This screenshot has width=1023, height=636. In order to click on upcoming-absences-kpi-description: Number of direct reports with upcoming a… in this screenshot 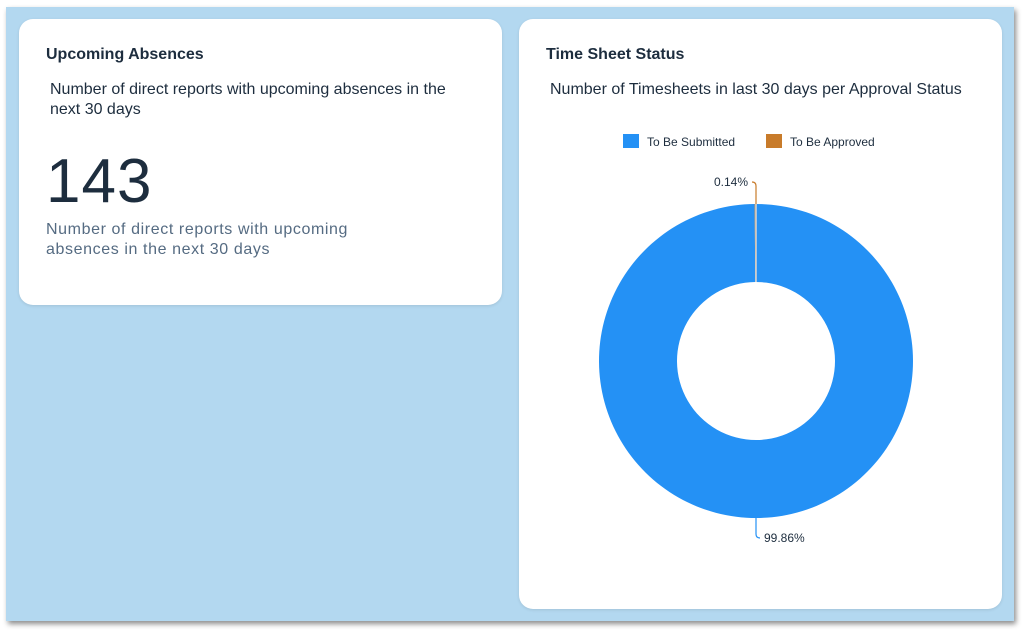, I will do `click(197, 239)`.